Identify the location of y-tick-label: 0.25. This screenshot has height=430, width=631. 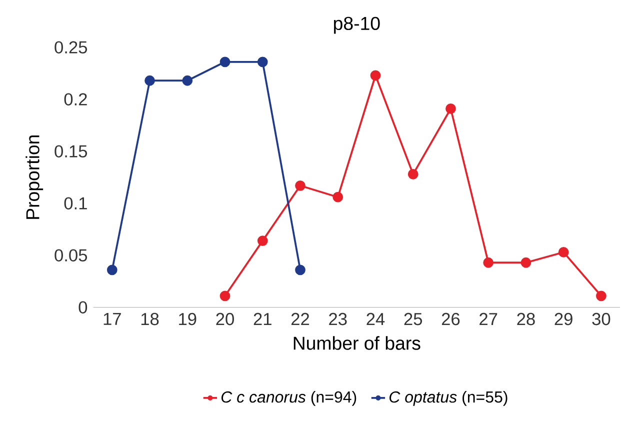
(71, 47).